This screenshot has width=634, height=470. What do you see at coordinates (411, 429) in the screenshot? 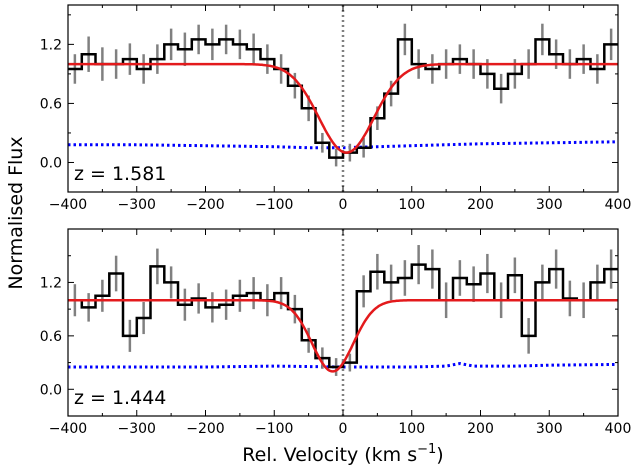
I see `x-tick-label-2: 100` at bounding box center [411, 429].